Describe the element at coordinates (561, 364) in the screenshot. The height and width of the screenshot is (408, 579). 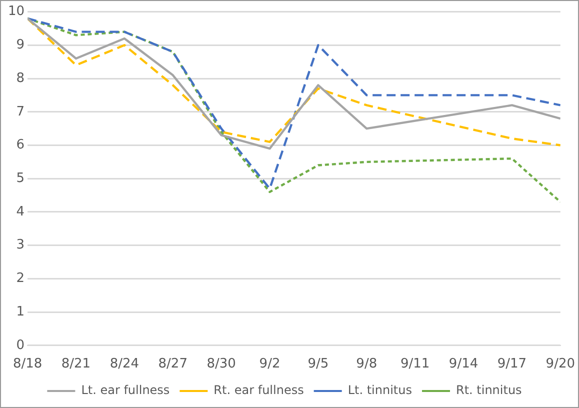
I see `x-tick-label: 9/20` at that location.